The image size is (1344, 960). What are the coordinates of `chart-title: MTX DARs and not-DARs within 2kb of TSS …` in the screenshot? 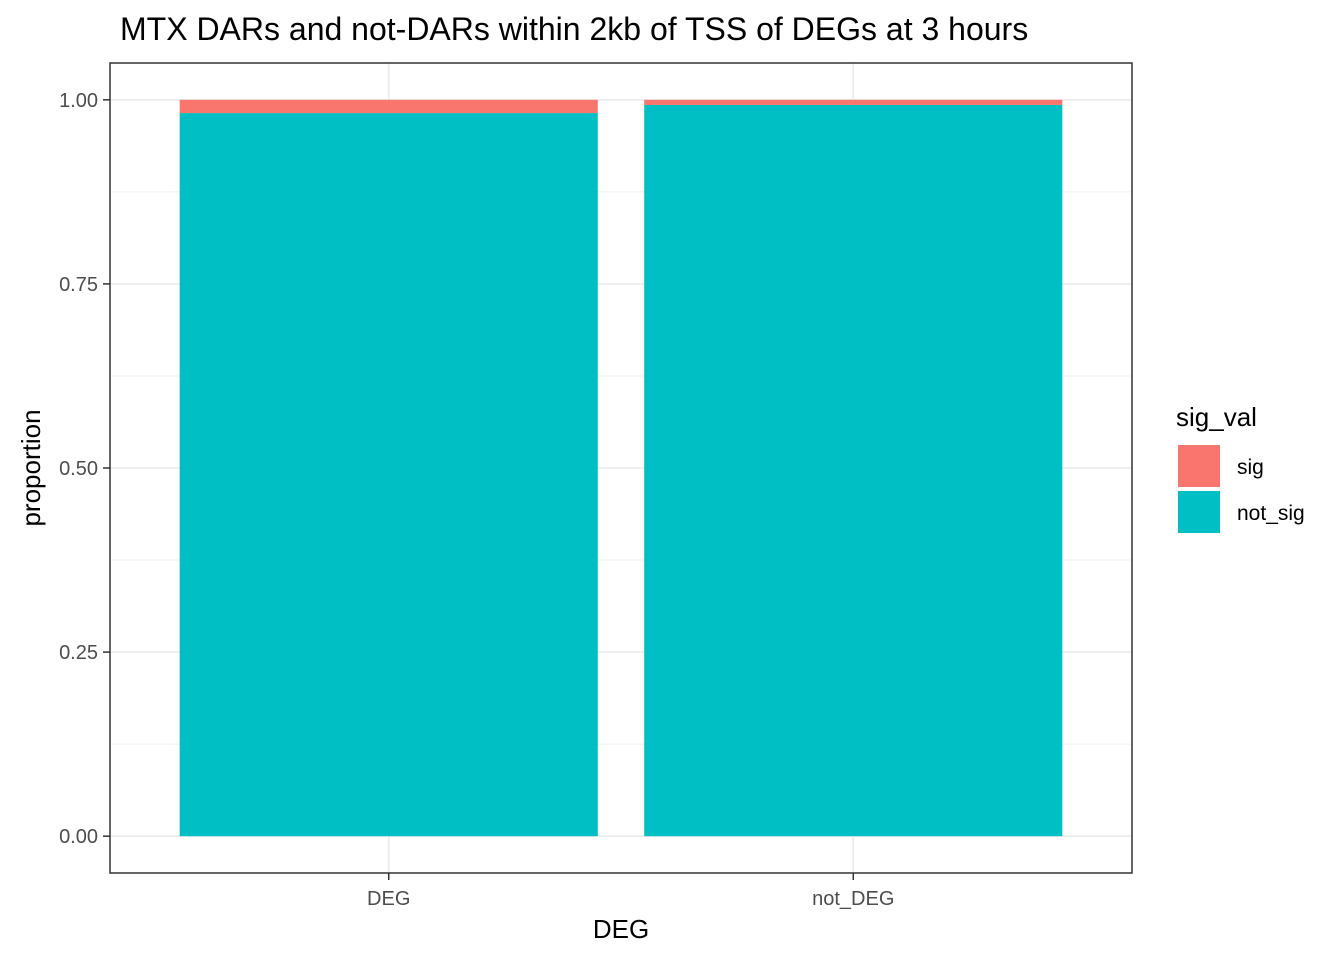 It's located at (574, 29).